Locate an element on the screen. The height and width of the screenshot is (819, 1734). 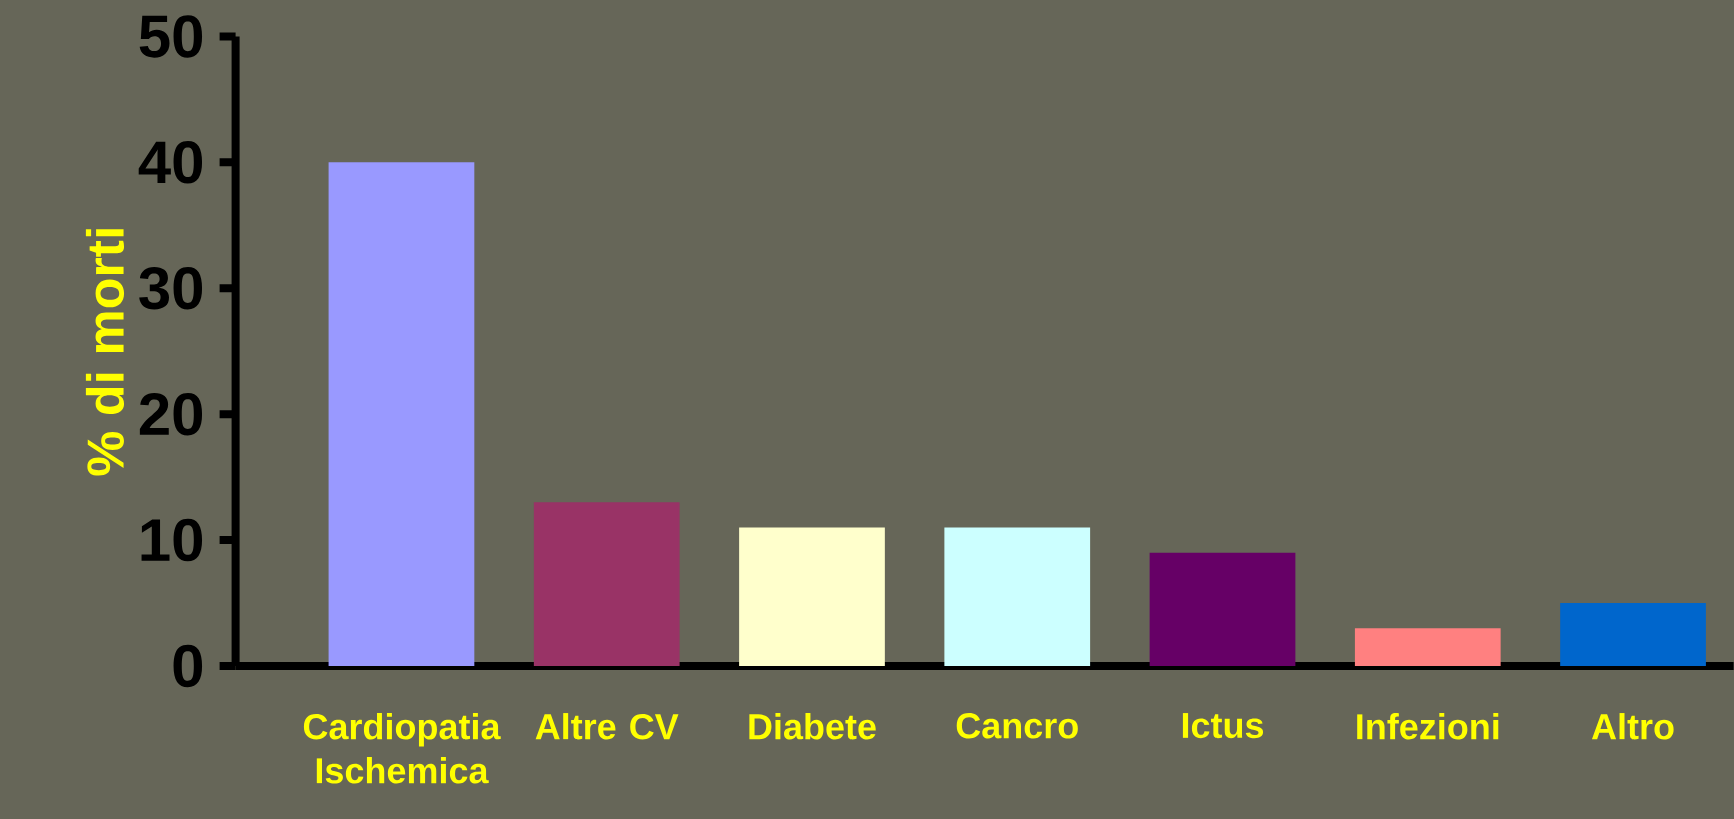
y-axis-title: % di morti is located at coordinates (105, 352).